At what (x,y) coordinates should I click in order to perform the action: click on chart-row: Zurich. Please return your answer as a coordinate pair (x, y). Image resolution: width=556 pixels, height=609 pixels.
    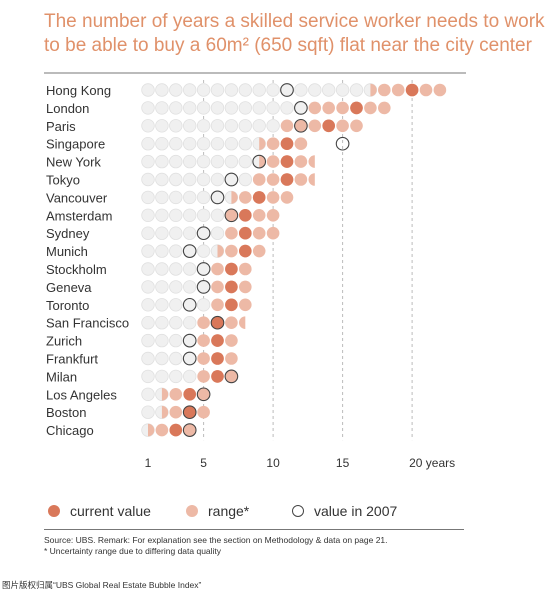
    Looking at the image, I should click on (142, 341).